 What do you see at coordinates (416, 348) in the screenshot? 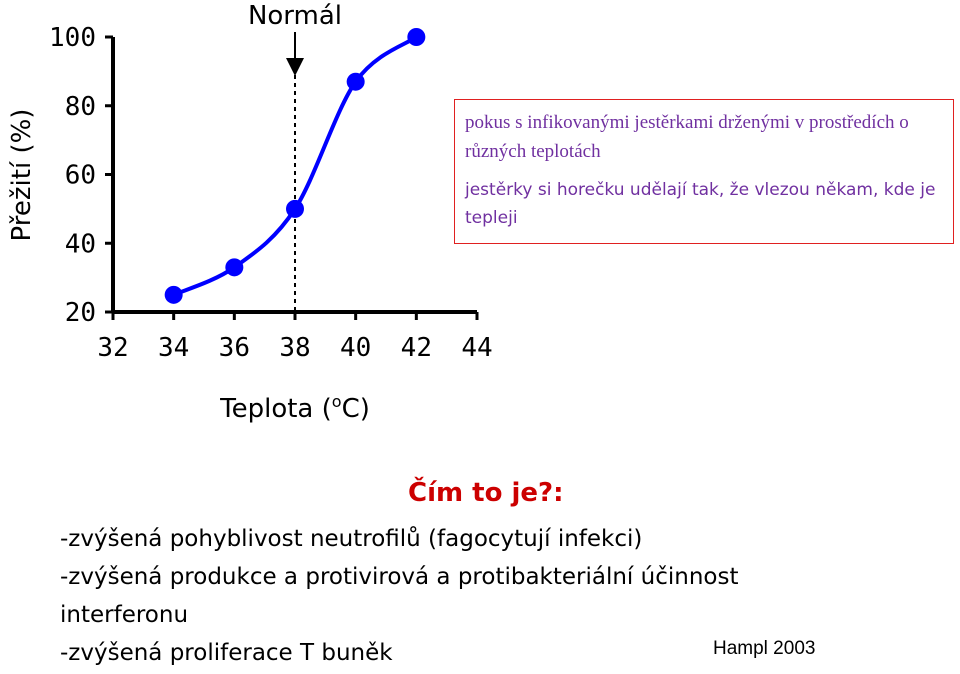
I see `x-tick-label: 42` at bounding box center [416, 348].